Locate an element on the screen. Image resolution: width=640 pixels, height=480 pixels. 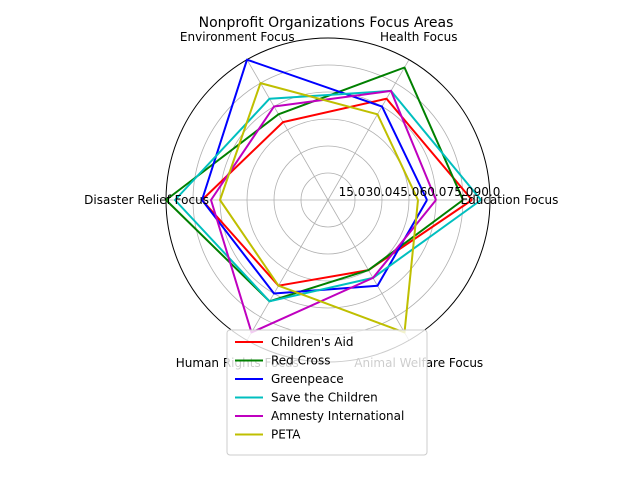
chart-title: Nonprofit Organizations Focus Areas is located at coordinates (326, 23).